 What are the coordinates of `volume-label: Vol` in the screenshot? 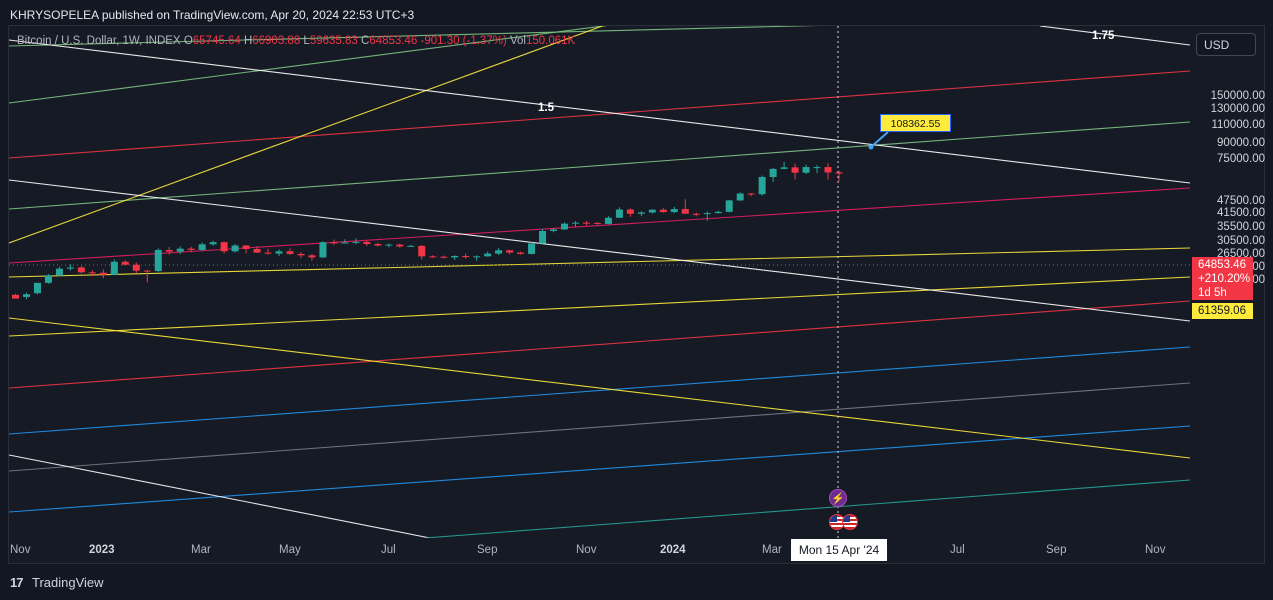 It's located at (517, 41).